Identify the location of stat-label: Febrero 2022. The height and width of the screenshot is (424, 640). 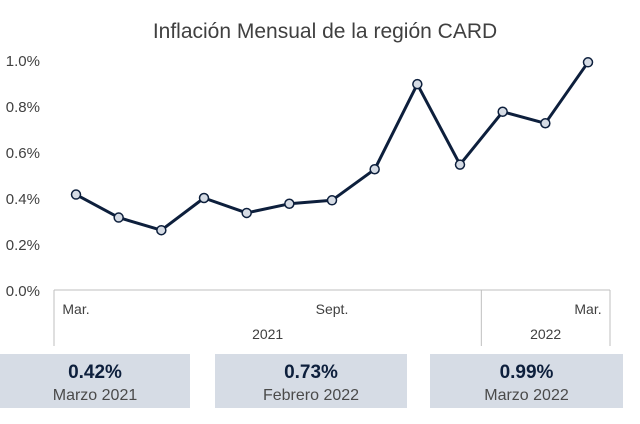
(311, 395).